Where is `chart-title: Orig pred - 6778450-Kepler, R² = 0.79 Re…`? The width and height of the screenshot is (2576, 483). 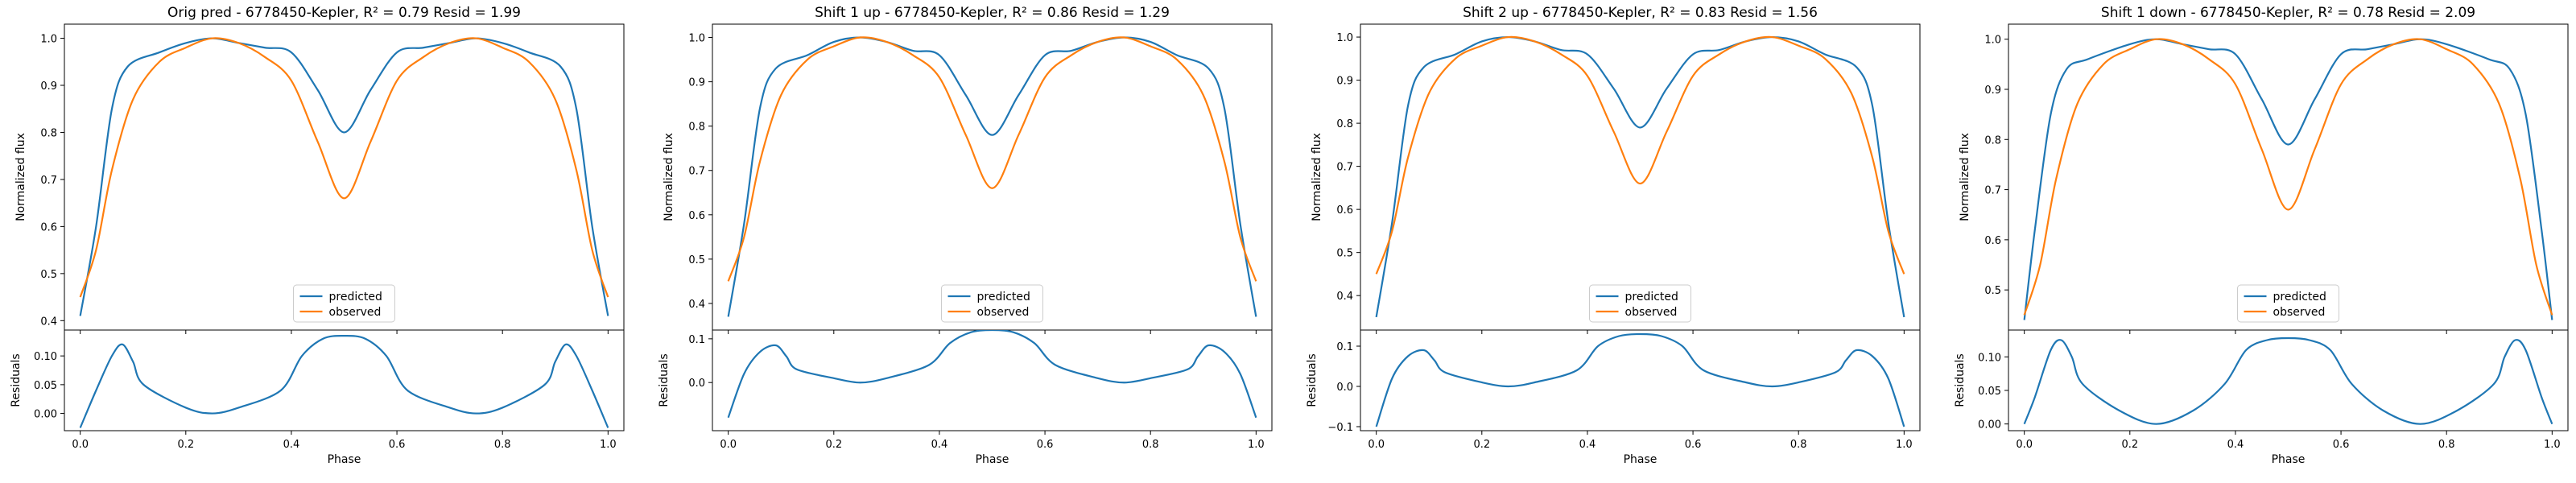 chart-title: Orig pred - 6778450-Kepler, R² = 0.79 Re… is located at coordinates (344, 13).